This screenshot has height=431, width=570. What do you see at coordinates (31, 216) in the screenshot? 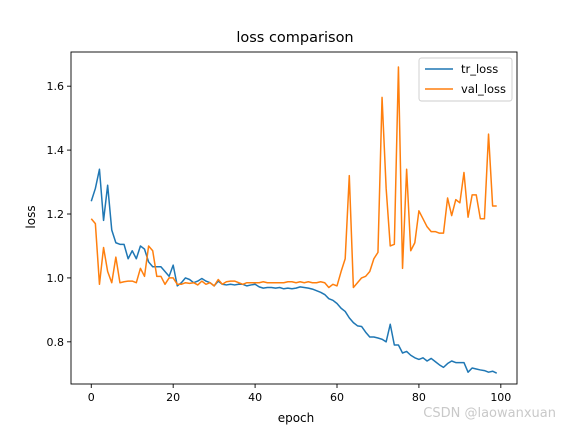
I see `y-axis-label: loss` at bounding box center [31, 216].